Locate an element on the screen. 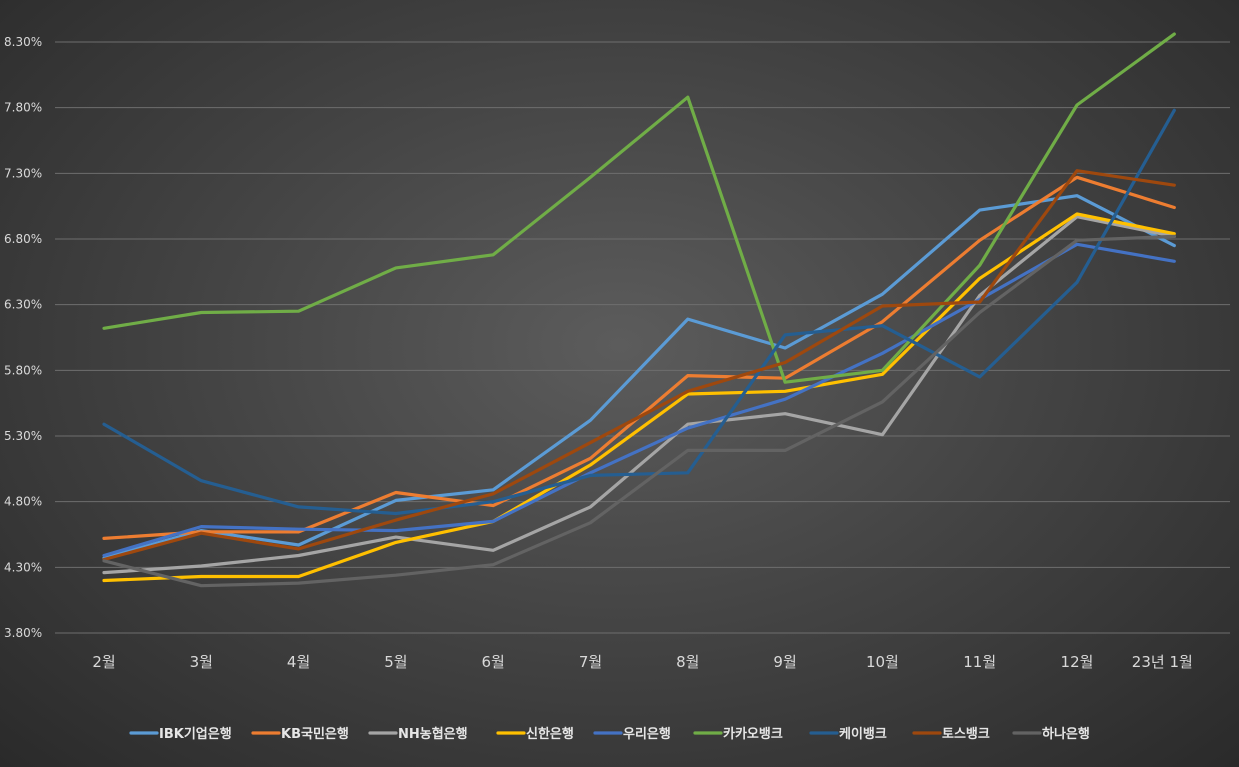 The height and width of the screenshot is (767, 1239). legend-label: 토스뱅크 is located at coordinates (966, 734).